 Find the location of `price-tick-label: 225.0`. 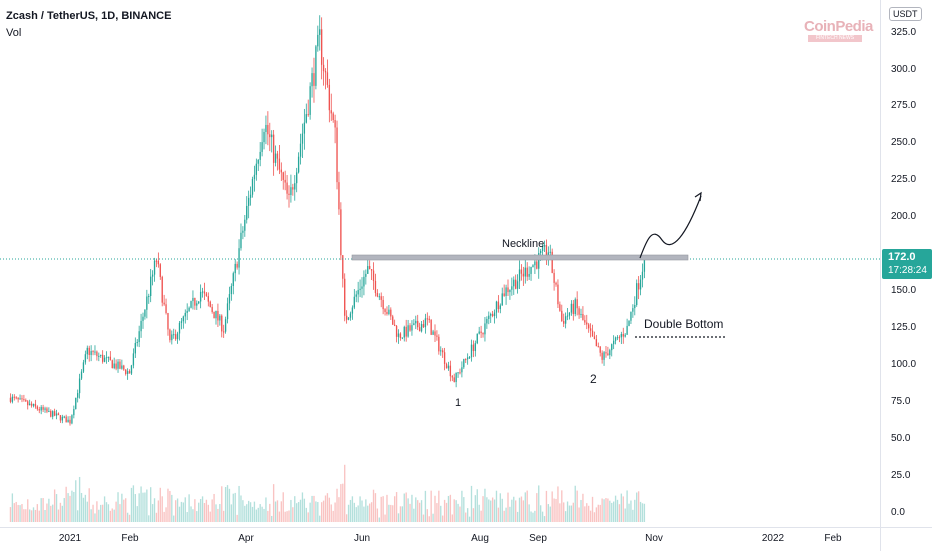

price-tick-label: 225.0 is located at coordinates (904, 179).